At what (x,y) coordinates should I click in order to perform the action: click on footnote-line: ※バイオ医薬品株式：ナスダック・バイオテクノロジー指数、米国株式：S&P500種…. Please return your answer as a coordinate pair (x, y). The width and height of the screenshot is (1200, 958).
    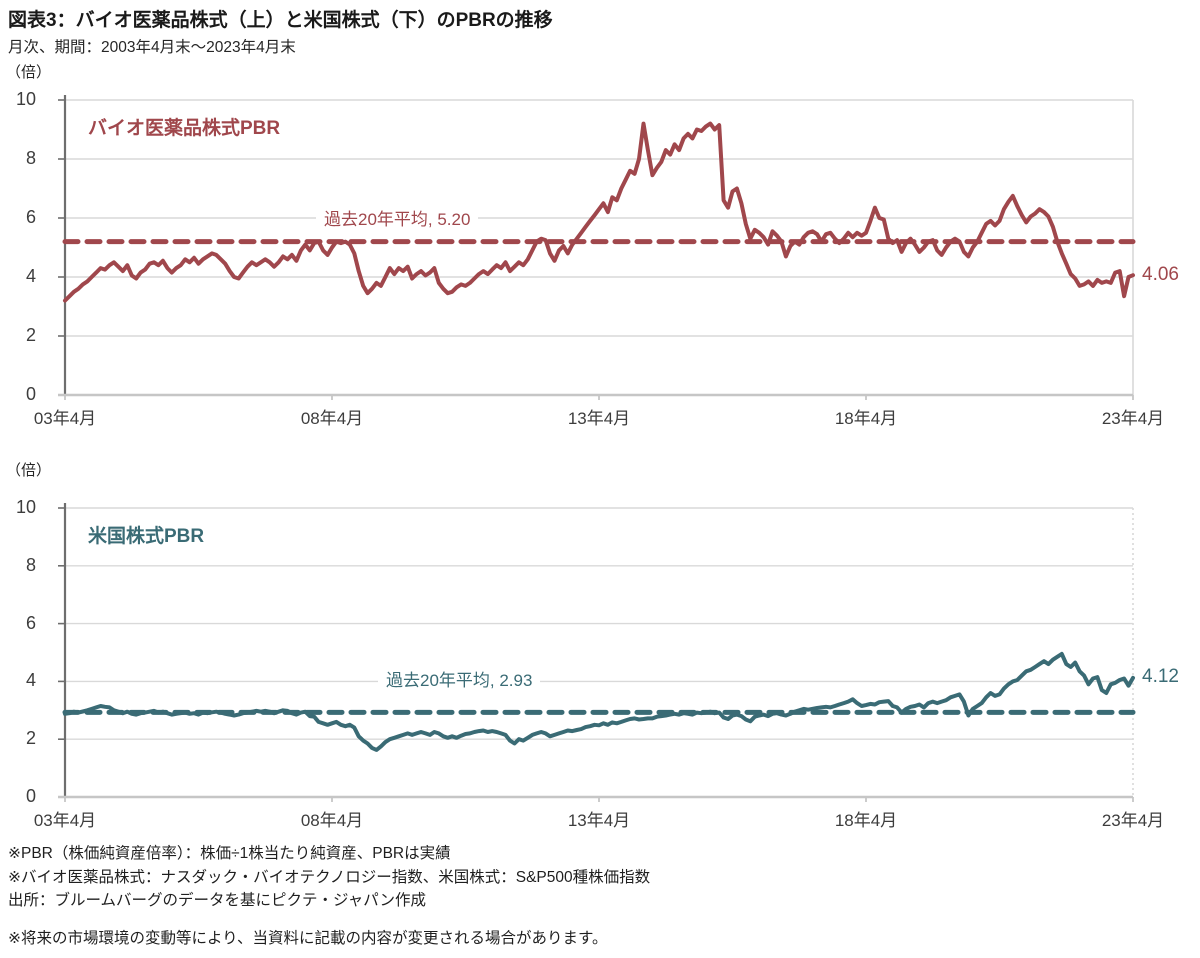
    Looking at the image, I should click on (329, 877).